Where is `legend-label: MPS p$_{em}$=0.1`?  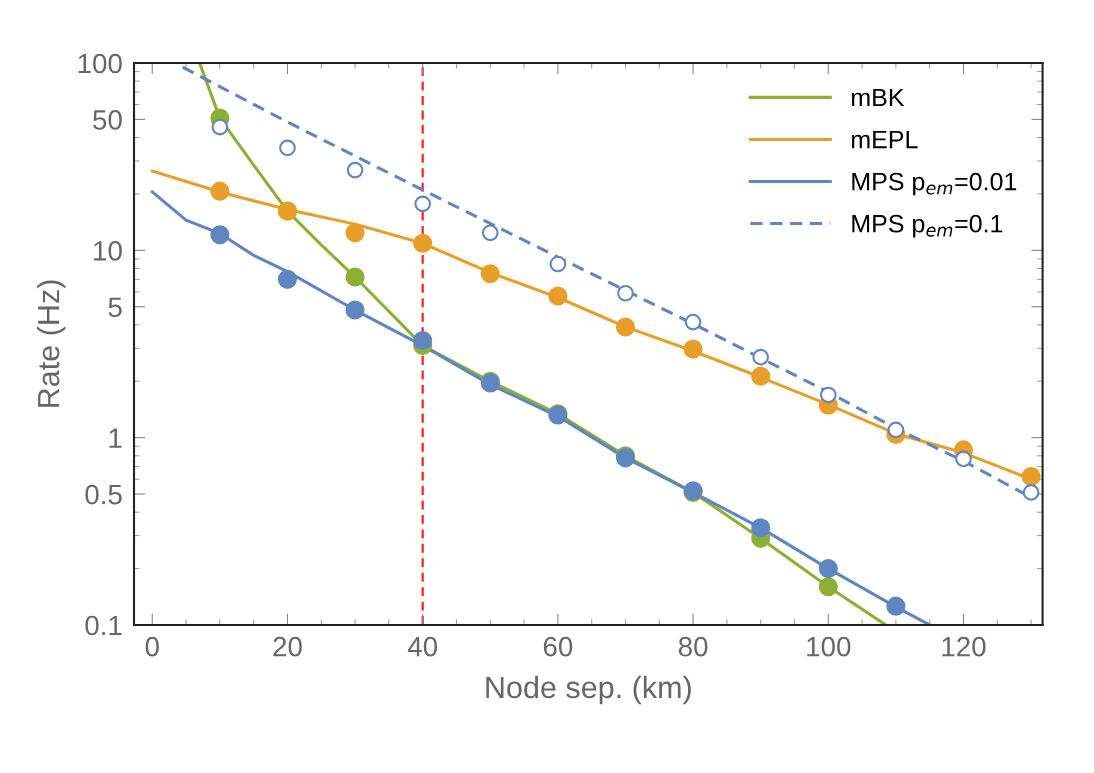 legend-label: MPS p$_{em}$=0.1 is located at coordinates (927, 226).